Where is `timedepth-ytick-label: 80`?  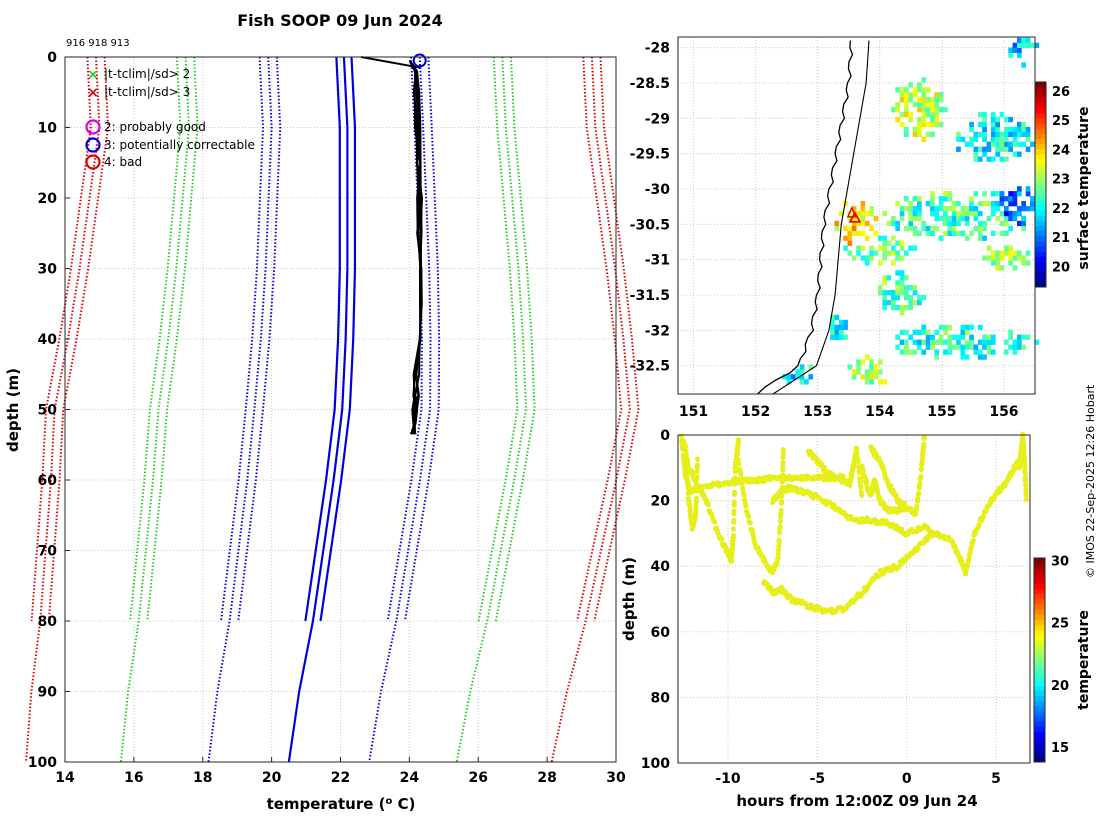
timedepth-ytick-label: 80 is located at coordinates (661, 698).